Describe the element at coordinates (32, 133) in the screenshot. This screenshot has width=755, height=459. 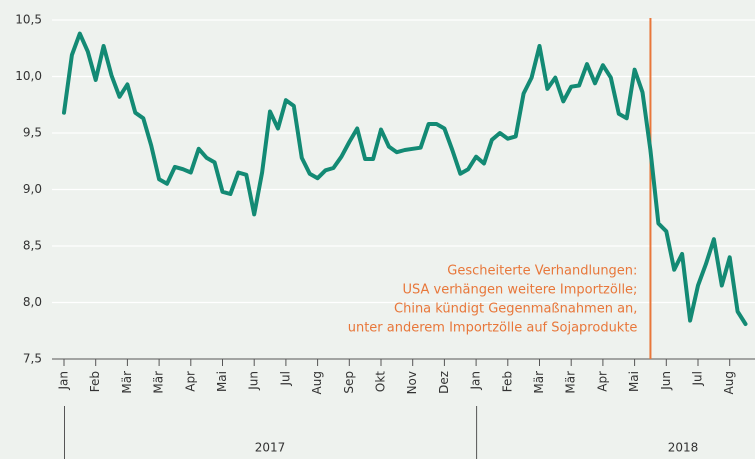
I see `y-tick-label: 9,5` at that location.